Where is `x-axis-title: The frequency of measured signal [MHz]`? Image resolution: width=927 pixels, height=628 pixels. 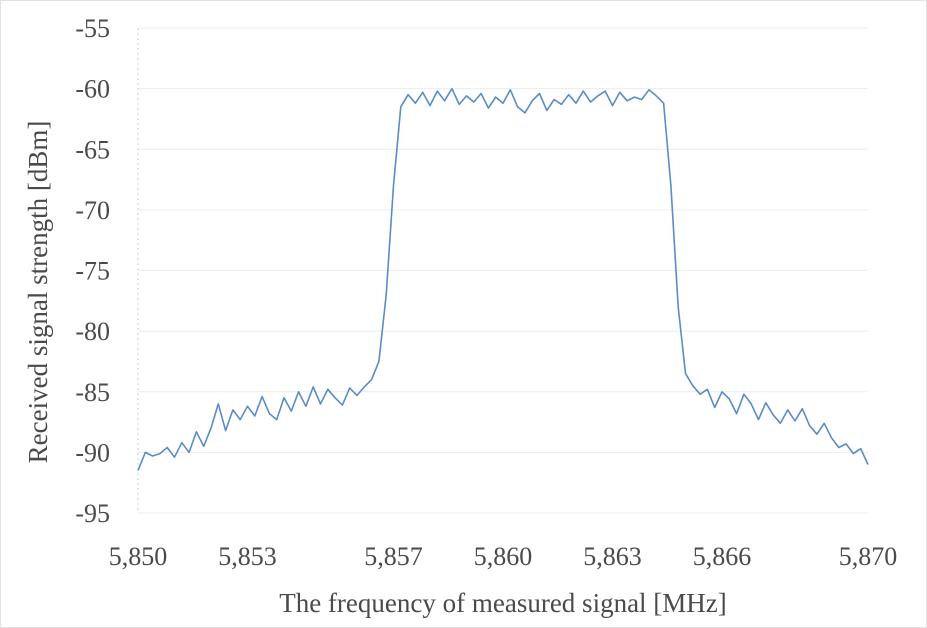 x-axis-title: The frequency of measured signal [MHz] is located at coordinates (503, 603).